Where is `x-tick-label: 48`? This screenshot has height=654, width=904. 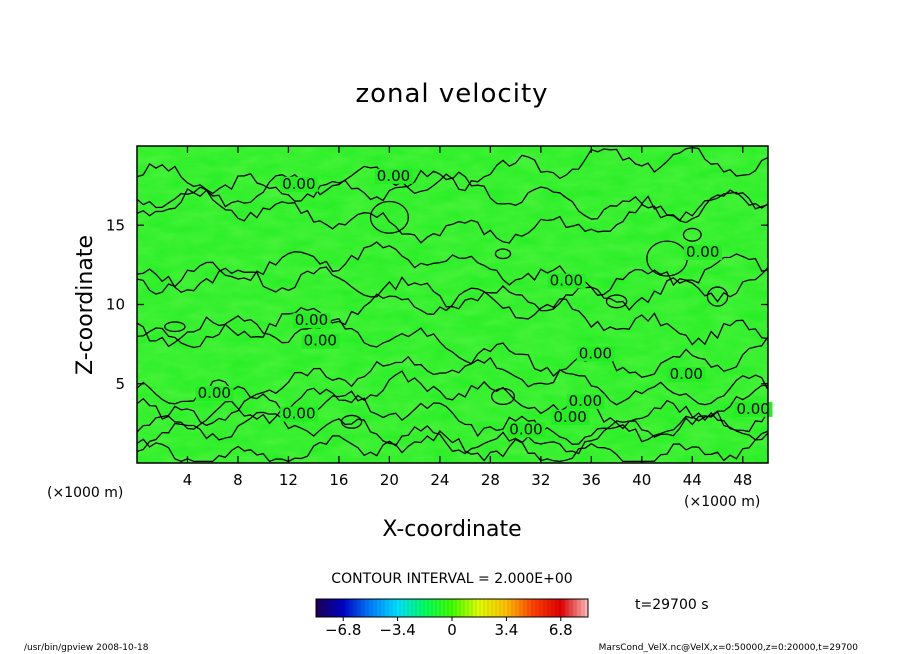
x-tick-label: 48 is located at coordinates (742, 480).